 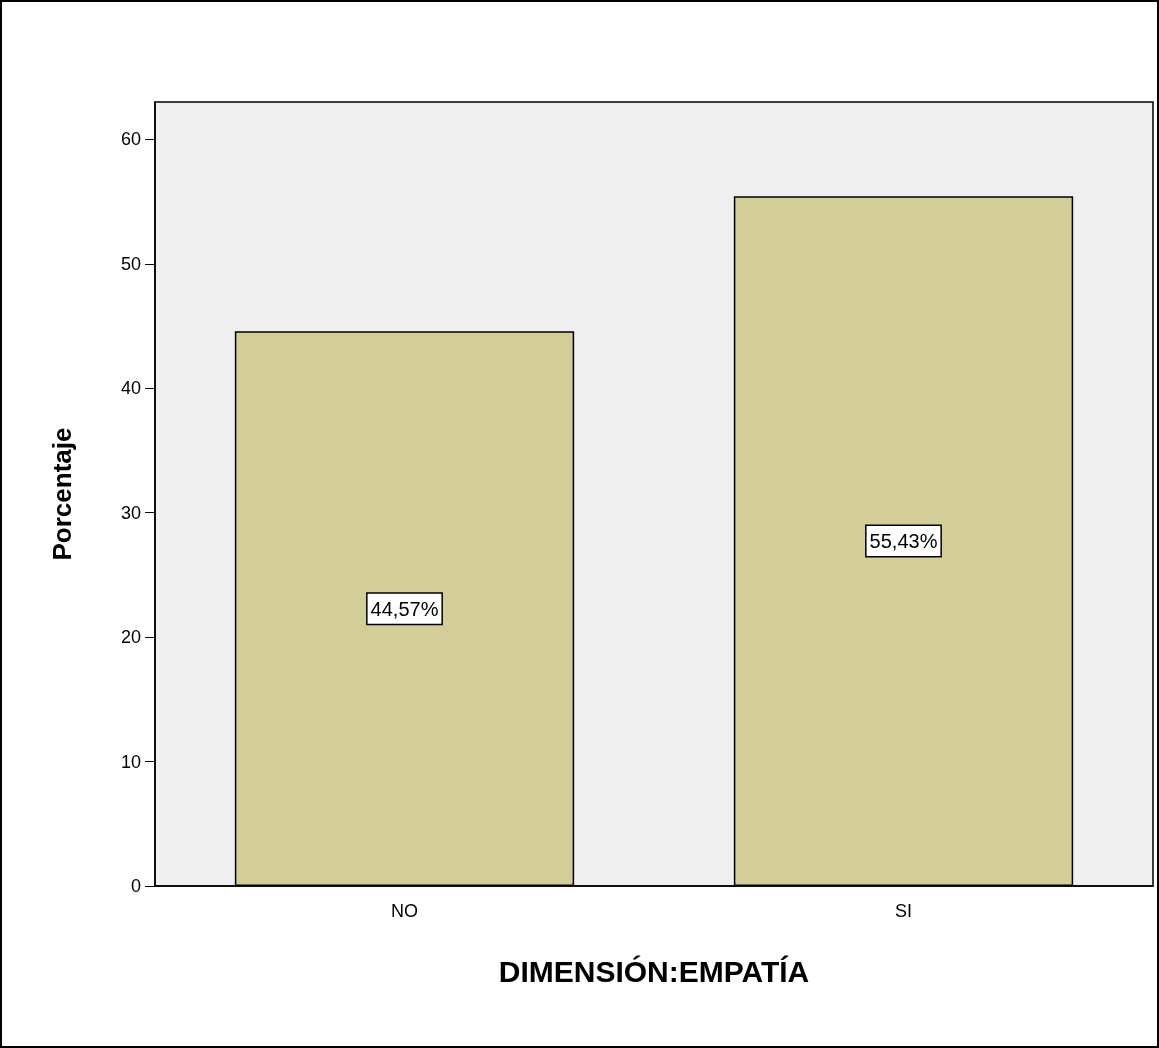 I want to click on y-tick-label: 20, so click(x=130, y=637).